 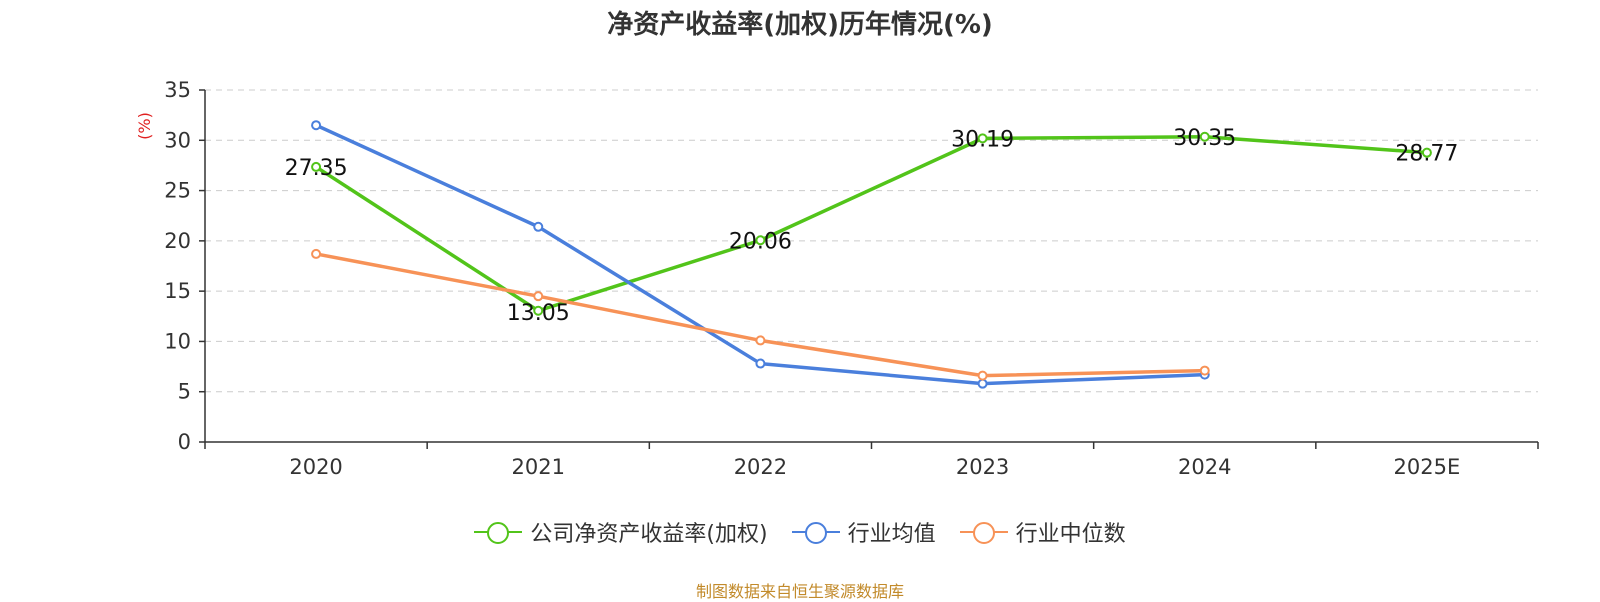 I want to click on y-tick-label: 0, so click(x=184, y=442).